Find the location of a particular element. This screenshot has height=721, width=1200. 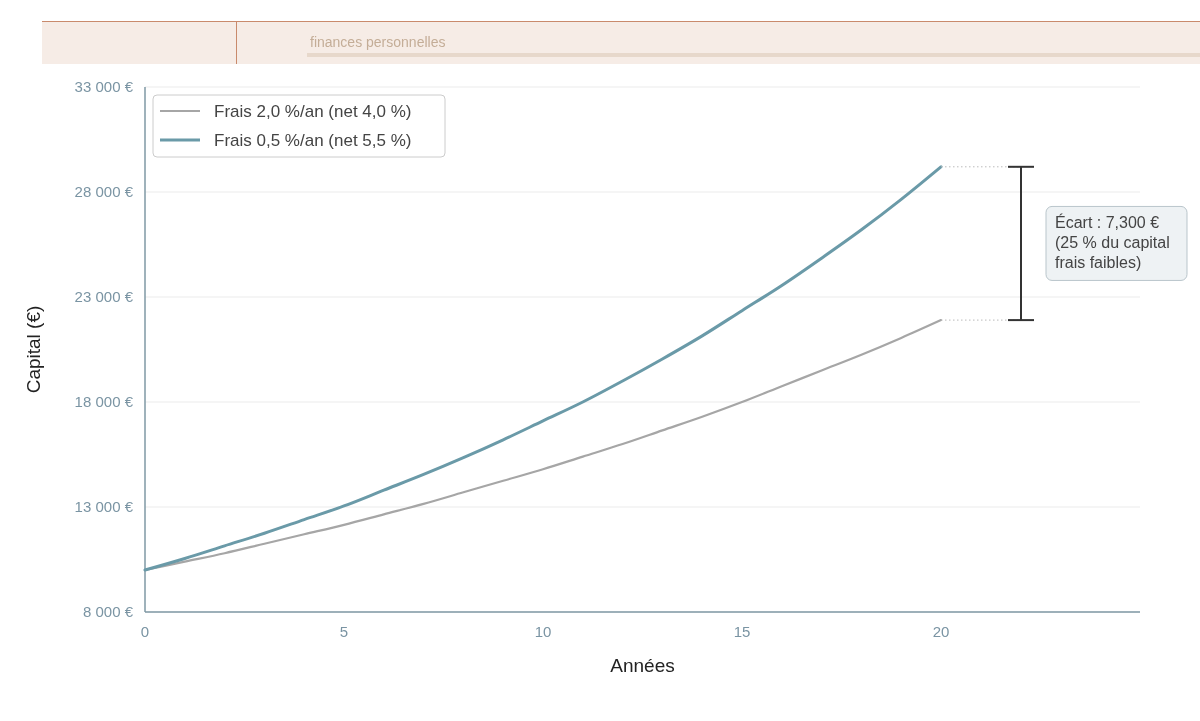

annotation: Écart : 7,300 € (25 % du capital frais faibles) is located at coordinates (1112, 242).